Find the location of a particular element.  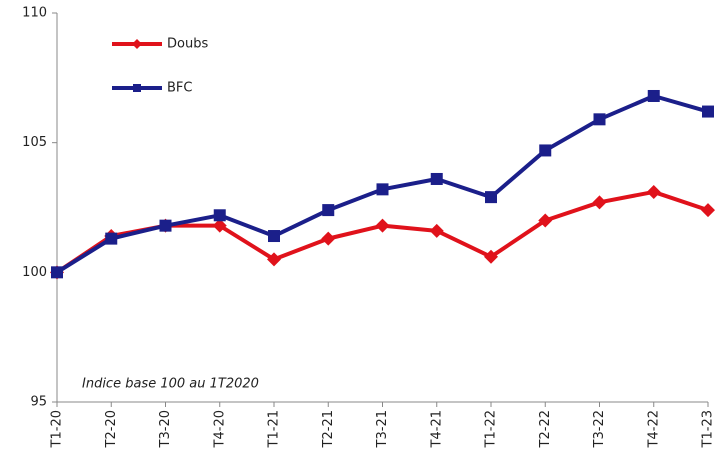

x-tick-label: T3-22 is located at coordinates (599, 429).